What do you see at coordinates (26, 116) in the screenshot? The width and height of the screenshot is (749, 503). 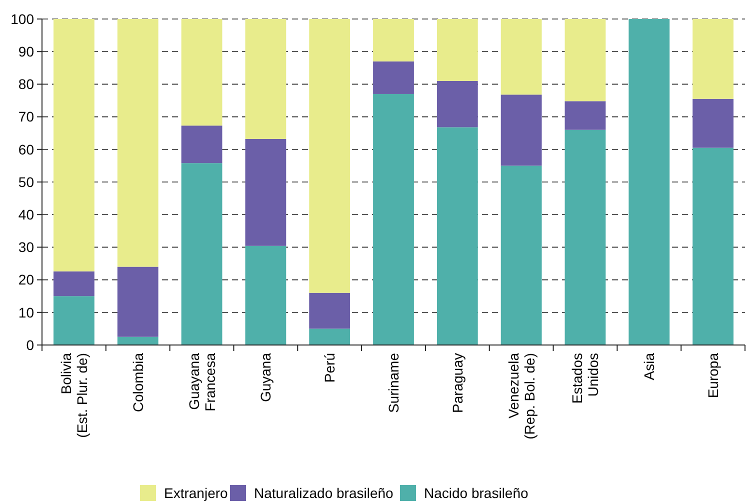 I see `y-tick-label: 70` at bounding box center [26, 116].